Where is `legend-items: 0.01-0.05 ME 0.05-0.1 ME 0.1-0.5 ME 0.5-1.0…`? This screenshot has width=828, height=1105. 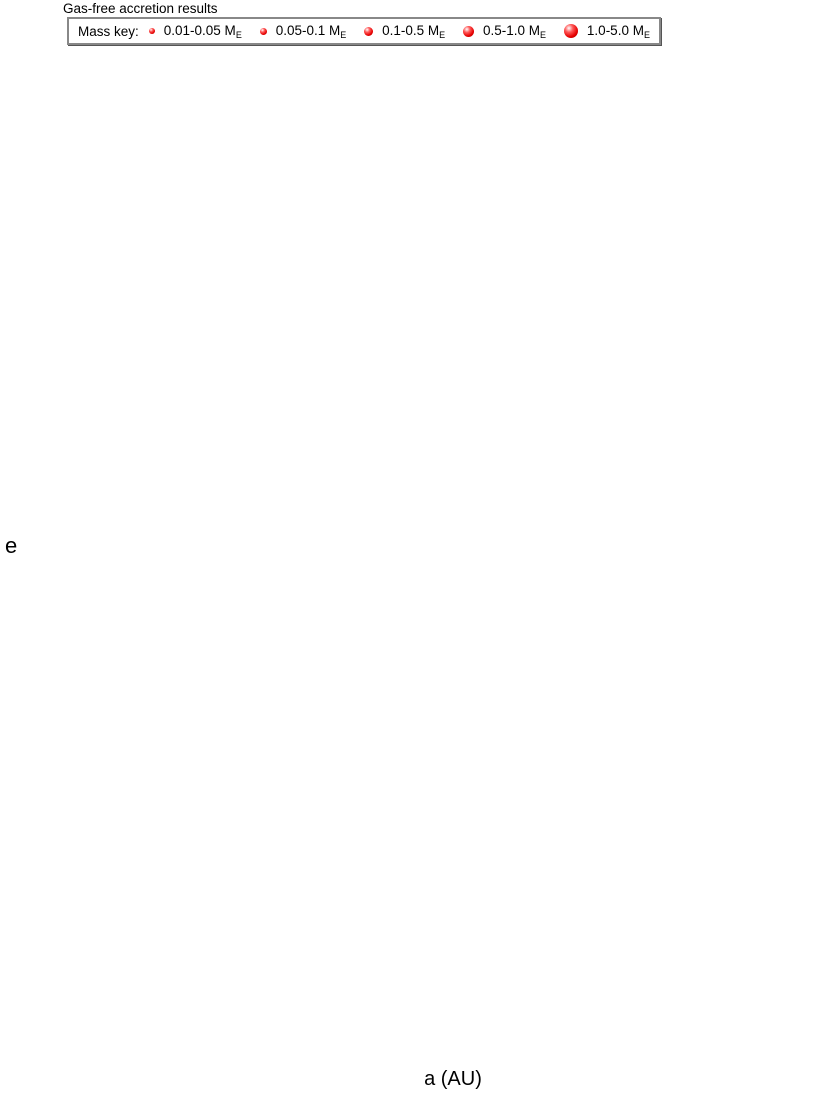
legend-items: 0.01-0.05 ME 0.05-0.1 ME 0.1-0.5 ME 0.5-1.0… is located at coordinates (399, 31).